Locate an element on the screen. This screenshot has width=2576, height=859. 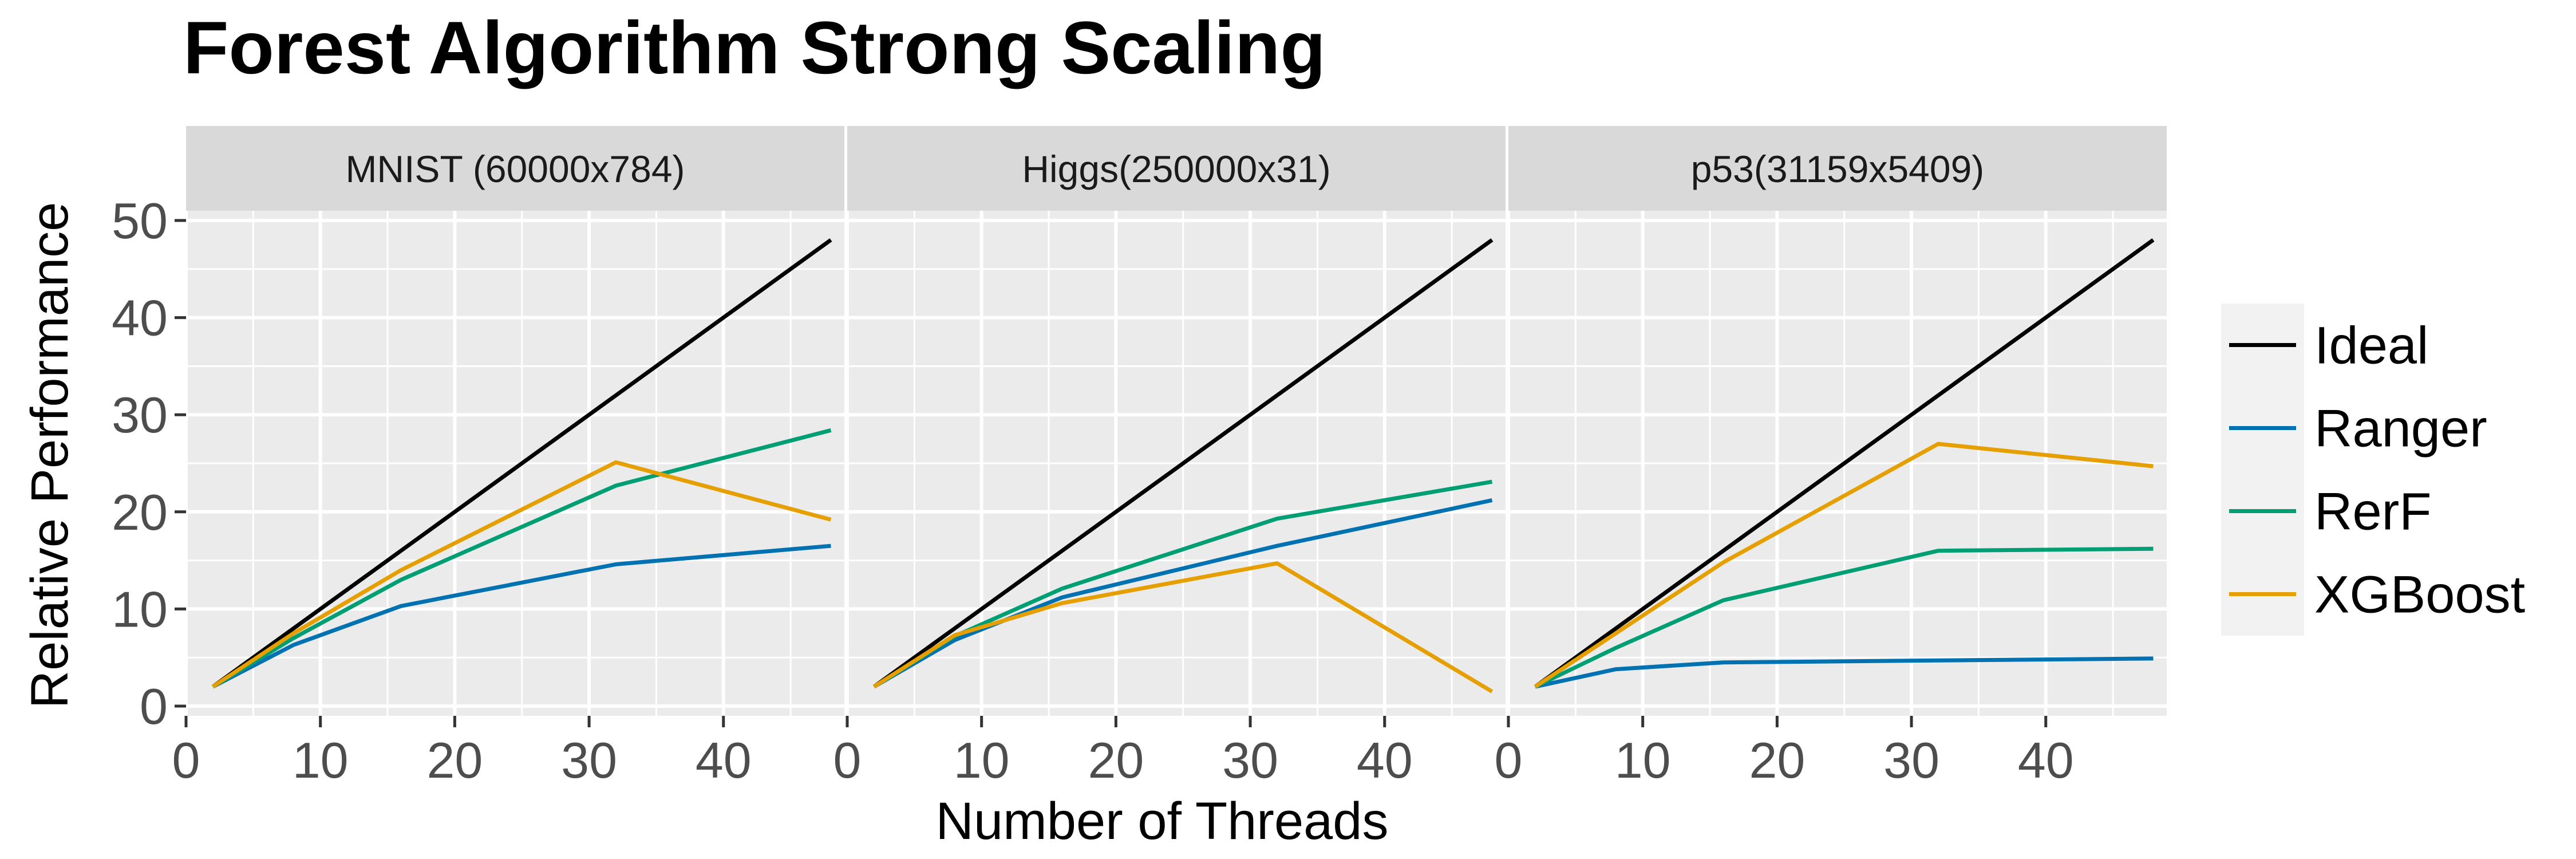
y-axis-title: Relative Performance is located at coordinates (50, 455).